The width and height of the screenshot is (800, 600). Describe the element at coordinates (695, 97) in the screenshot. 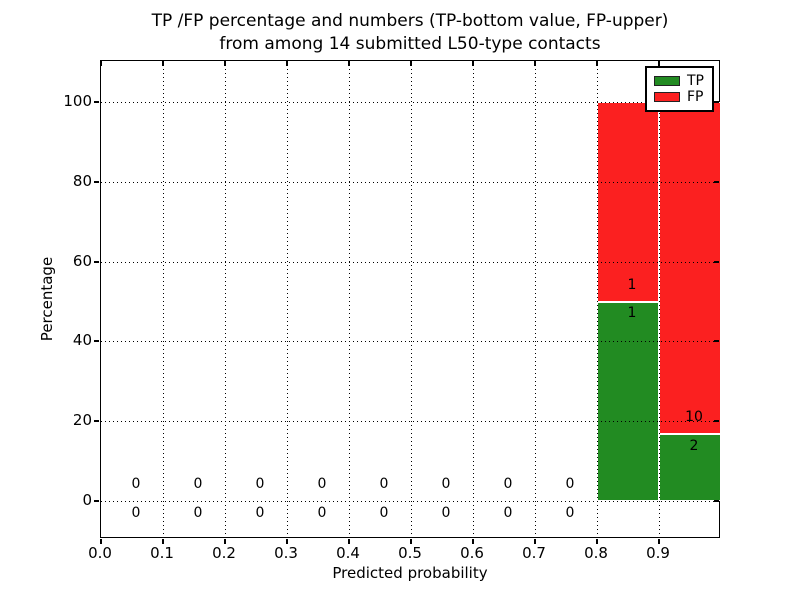

I see `legend-label-fp: FP` at that location.